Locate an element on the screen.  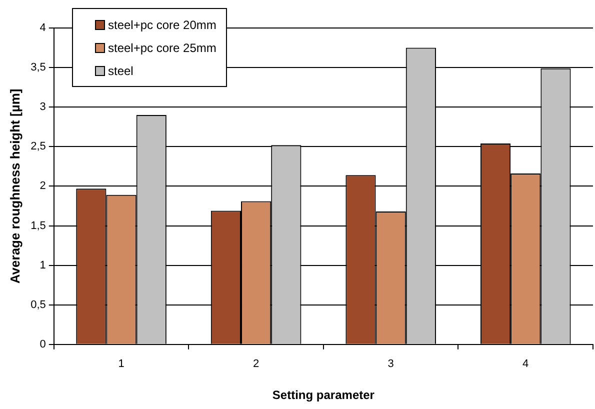
y-tick-label: 2 is located at coordinates (43, 186).